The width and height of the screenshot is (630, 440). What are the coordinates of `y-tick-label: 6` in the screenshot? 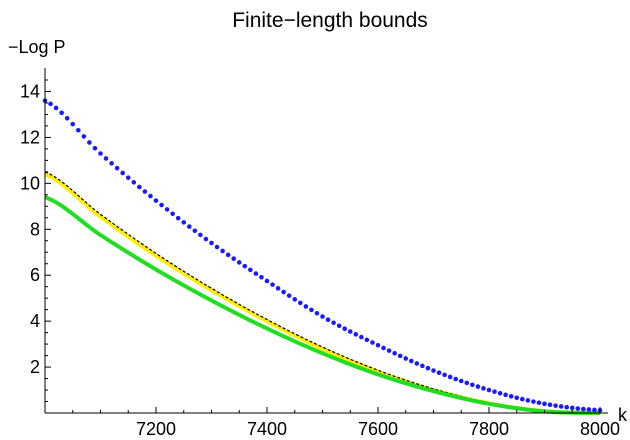 It's located at (35, 275).